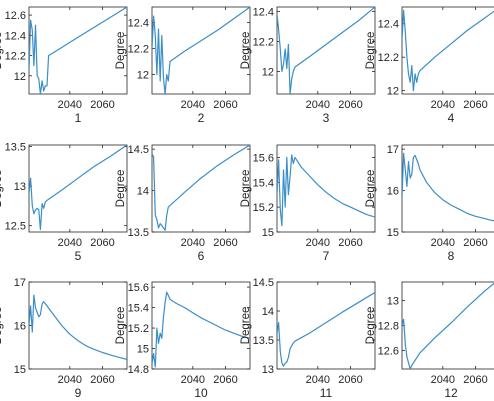 This screenshot has height=401, width=494. I want to click on chart-panel-12: 12.6 12.8 13 2040 2060 12 Degree, so click(429, 340).